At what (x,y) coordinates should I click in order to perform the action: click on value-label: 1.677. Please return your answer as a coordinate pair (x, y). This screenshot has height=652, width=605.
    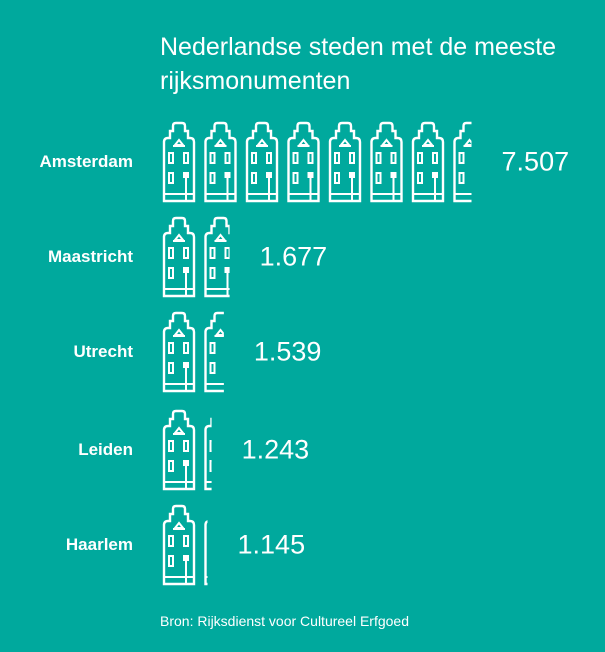
    Looking at the image, I should click on (293, 256).